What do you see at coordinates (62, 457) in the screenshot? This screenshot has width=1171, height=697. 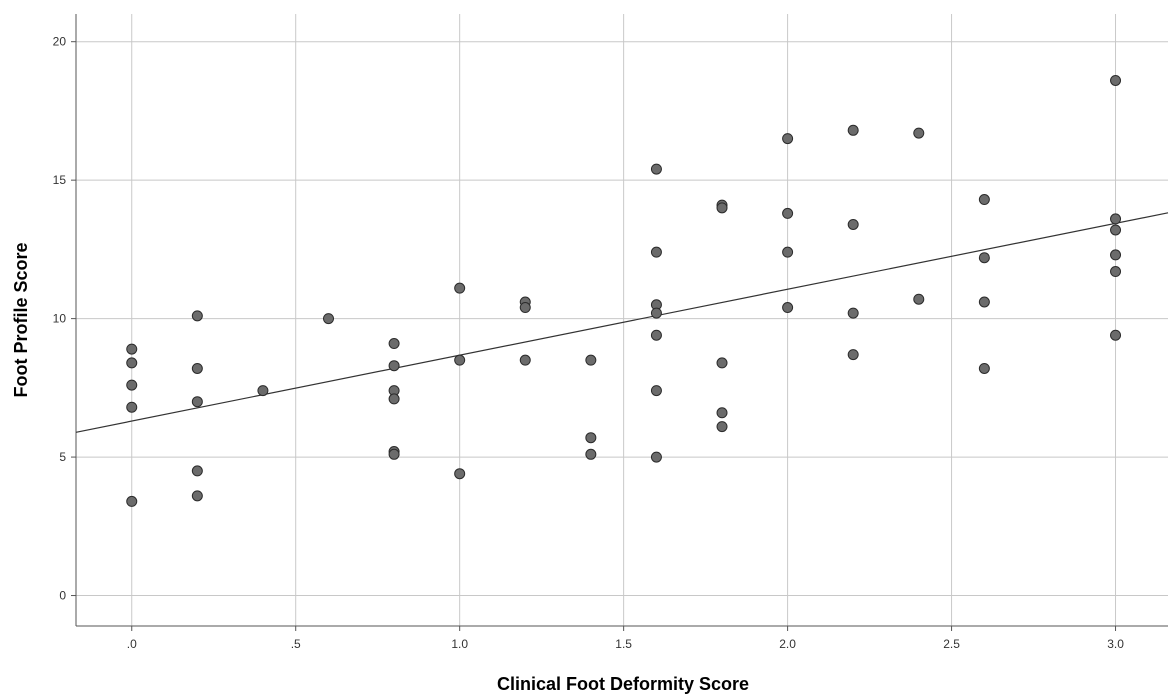 I see `y-tick-label: 5` at bounding box center [62, 457].